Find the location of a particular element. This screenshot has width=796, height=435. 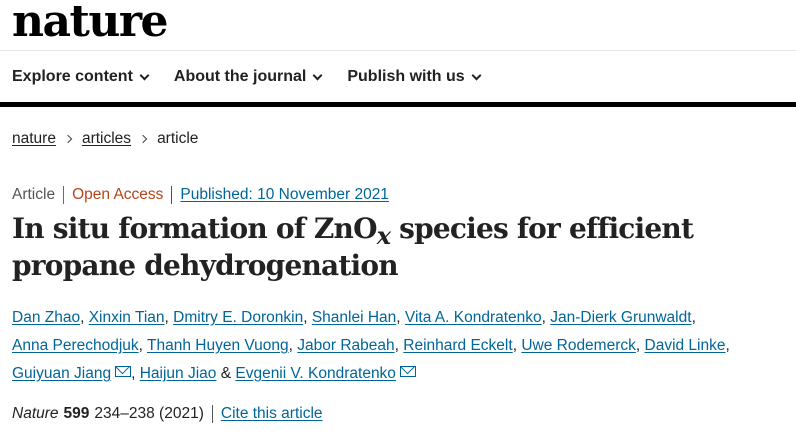

author-link: David Linke is located at coordinates (685, 345).